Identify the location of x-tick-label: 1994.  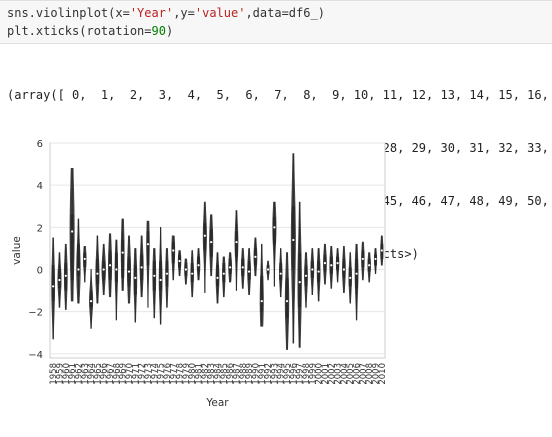
(282, 374).